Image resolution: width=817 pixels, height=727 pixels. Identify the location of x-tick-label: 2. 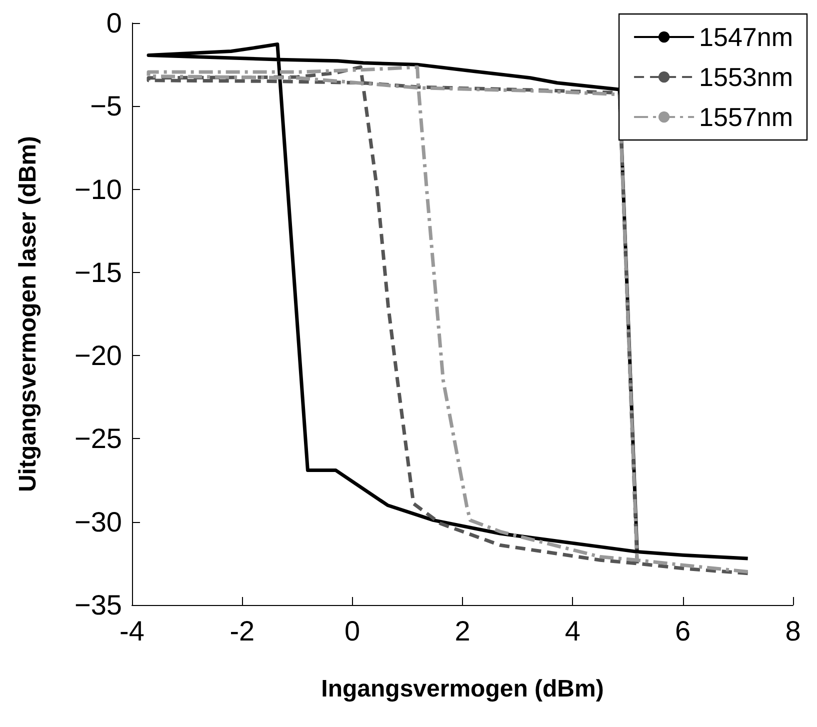
(462, 631).